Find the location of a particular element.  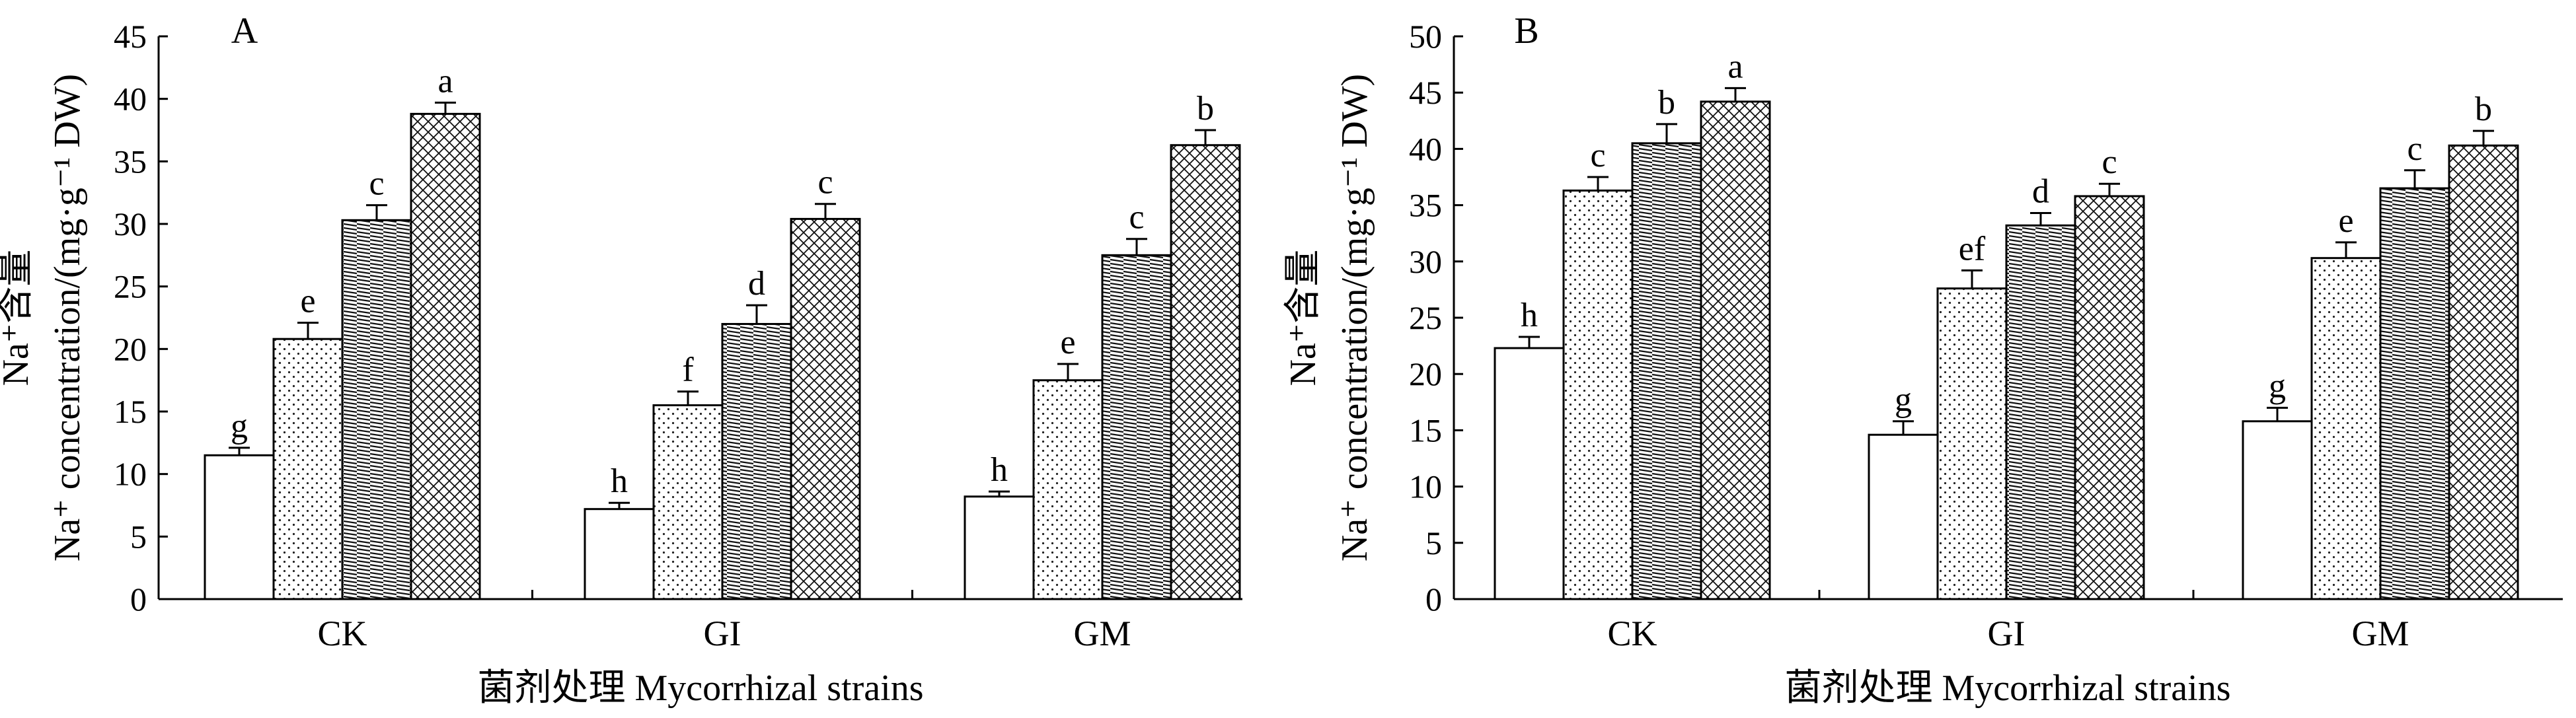

y-tick-label: 50 is located at coordinates (1426, 36).